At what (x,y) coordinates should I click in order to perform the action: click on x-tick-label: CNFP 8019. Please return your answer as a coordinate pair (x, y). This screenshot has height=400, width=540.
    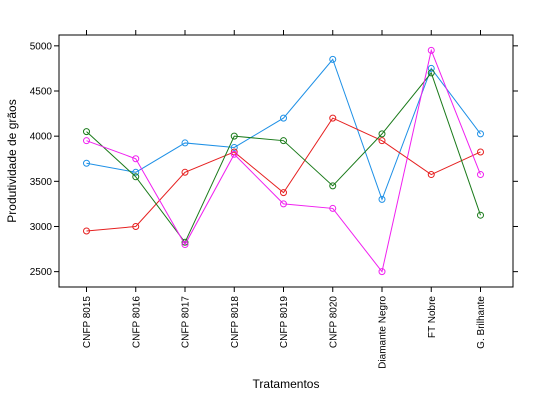
    Looking at the image, I should click on (284, 322).